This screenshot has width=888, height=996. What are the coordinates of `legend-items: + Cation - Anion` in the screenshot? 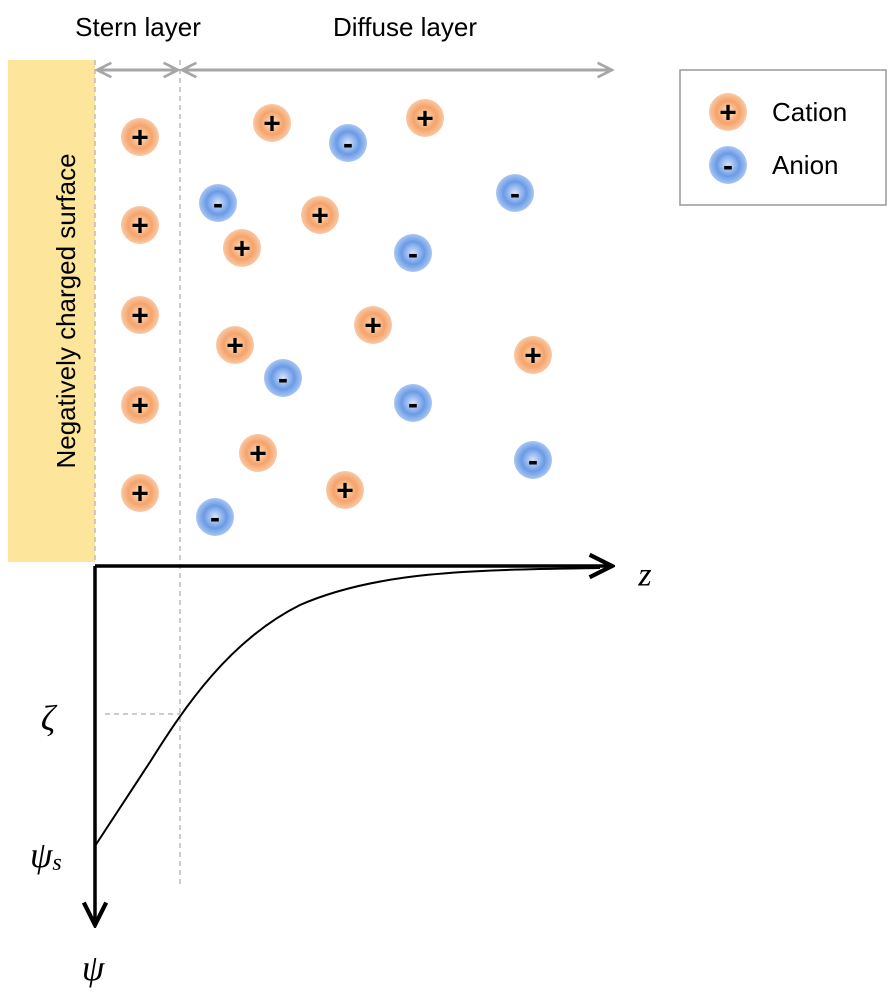 It's located at (778, 138).